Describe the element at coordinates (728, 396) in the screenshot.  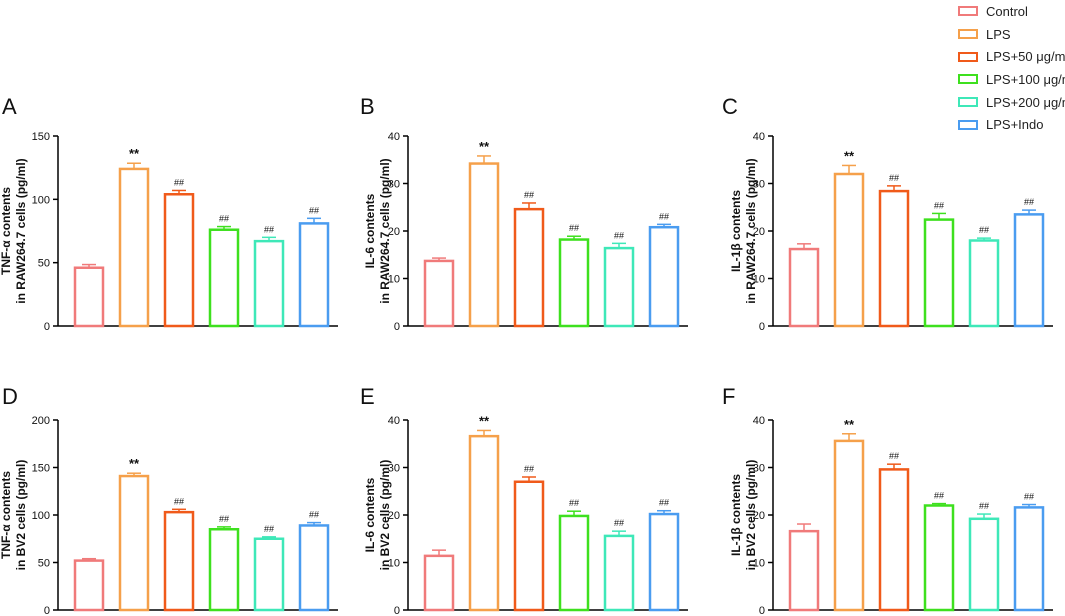
I see `panel-letter: F` at that location.